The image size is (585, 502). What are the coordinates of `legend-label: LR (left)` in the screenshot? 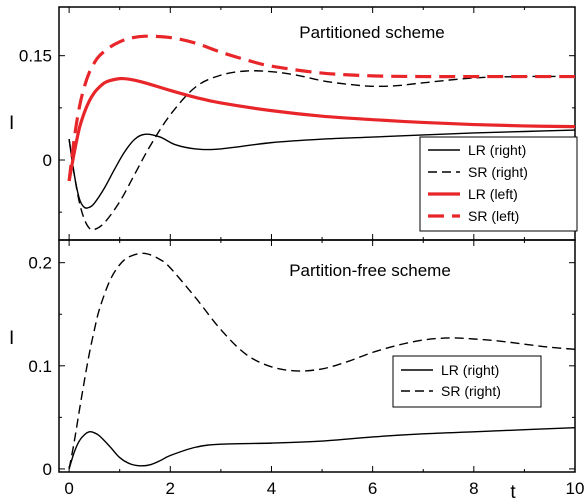 It's located at (493, 194).